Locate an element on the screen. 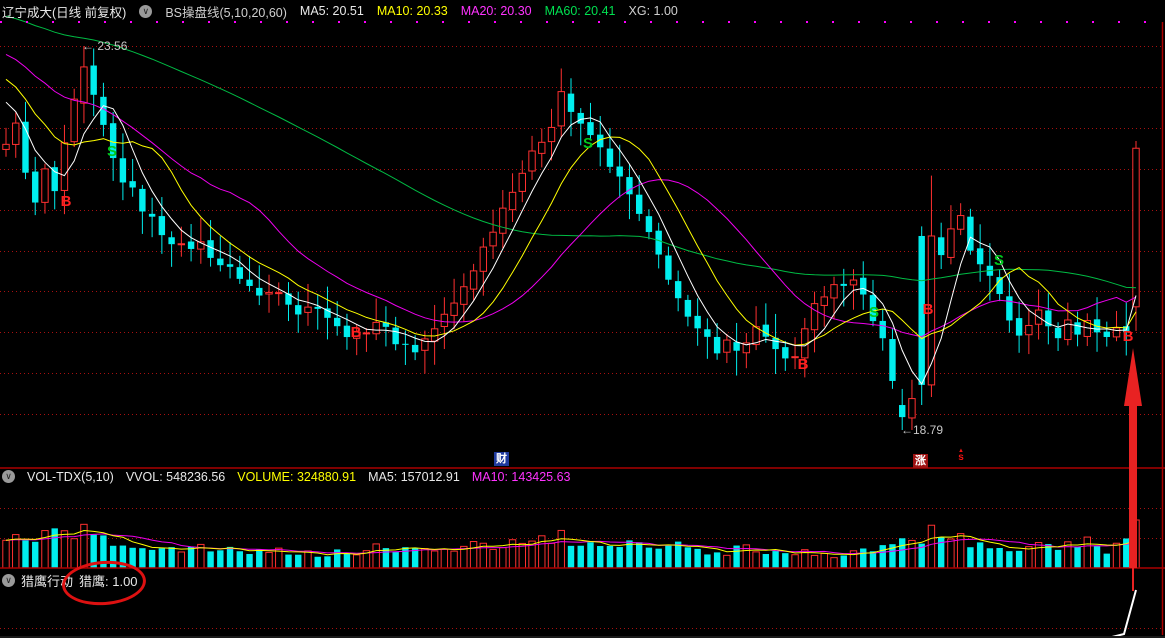 Image resolution: width=1165 pixels, height=638 pixels. ma60-value: MA60: 20.41 is located at coordinates (580, 11).